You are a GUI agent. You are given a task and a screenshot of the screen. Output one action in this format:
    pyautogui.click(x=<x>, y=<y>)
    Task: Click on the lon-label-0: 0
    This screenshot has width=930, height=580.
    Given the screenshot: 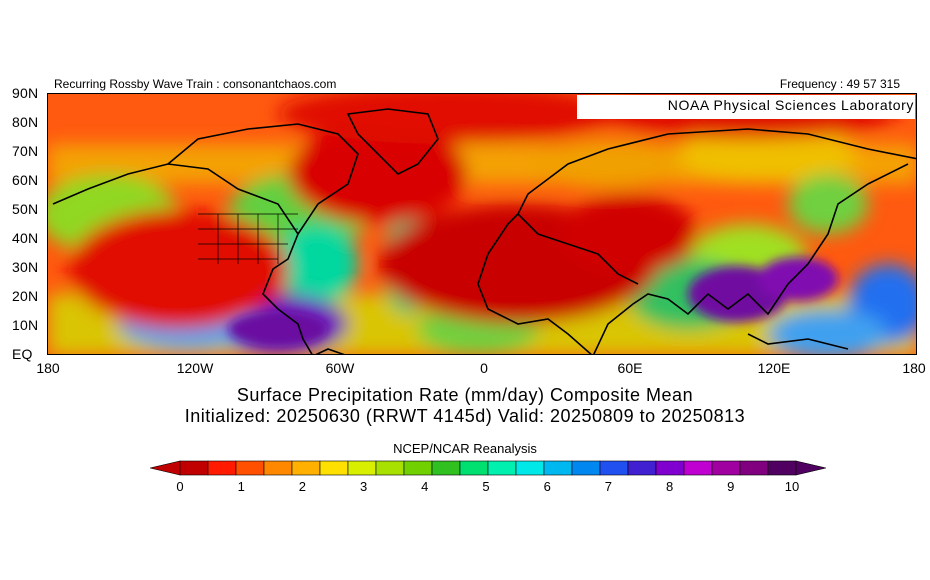 What is the action you would take?
    pyautogui.click(x=484, y=368)
    